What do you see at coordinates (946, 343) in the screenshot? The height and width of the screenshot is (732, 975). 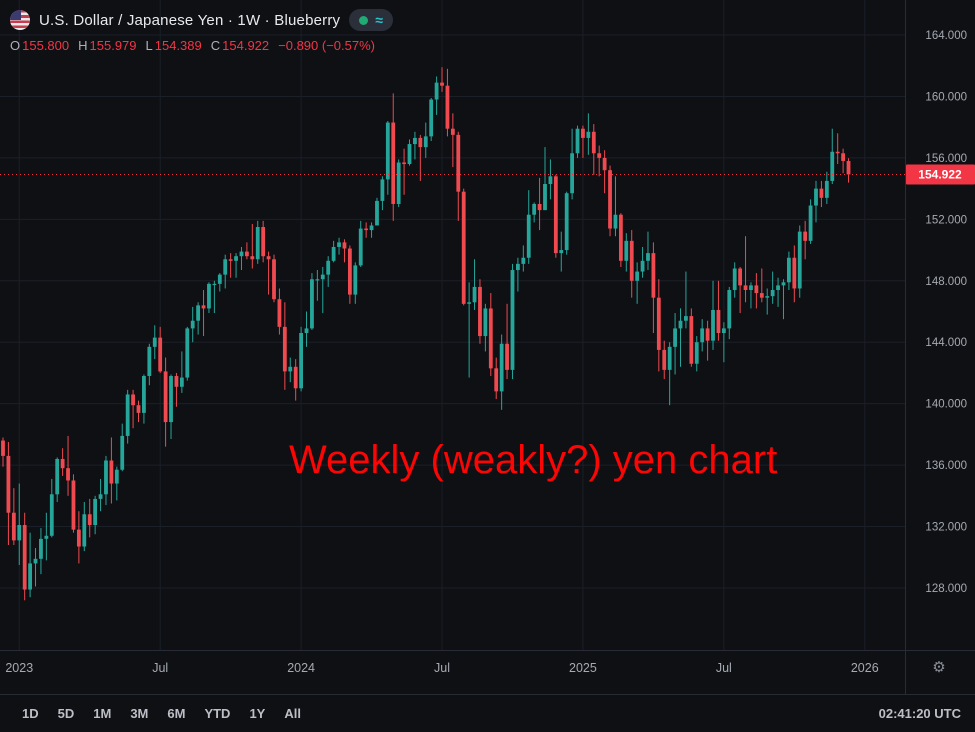 I see `price-tick-label: 144.000` at bounding box center [946, 343].